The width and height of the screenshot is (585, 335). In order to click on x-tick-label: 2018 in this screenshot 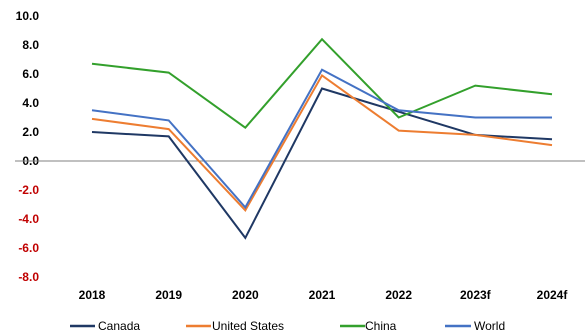, I will do `click(92, 295)`.